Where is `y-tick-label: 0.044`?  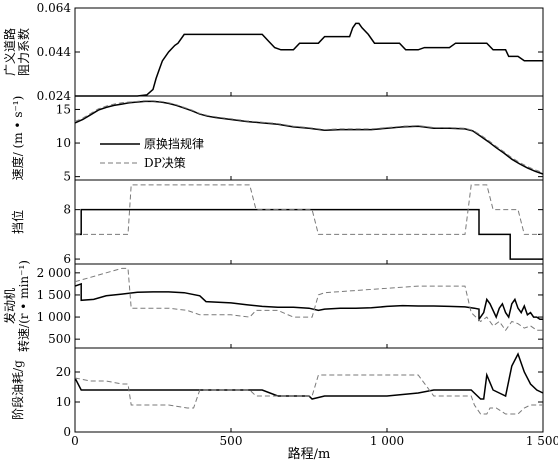
y-tick-label: 0.044 is located at coordinates (54, 52).